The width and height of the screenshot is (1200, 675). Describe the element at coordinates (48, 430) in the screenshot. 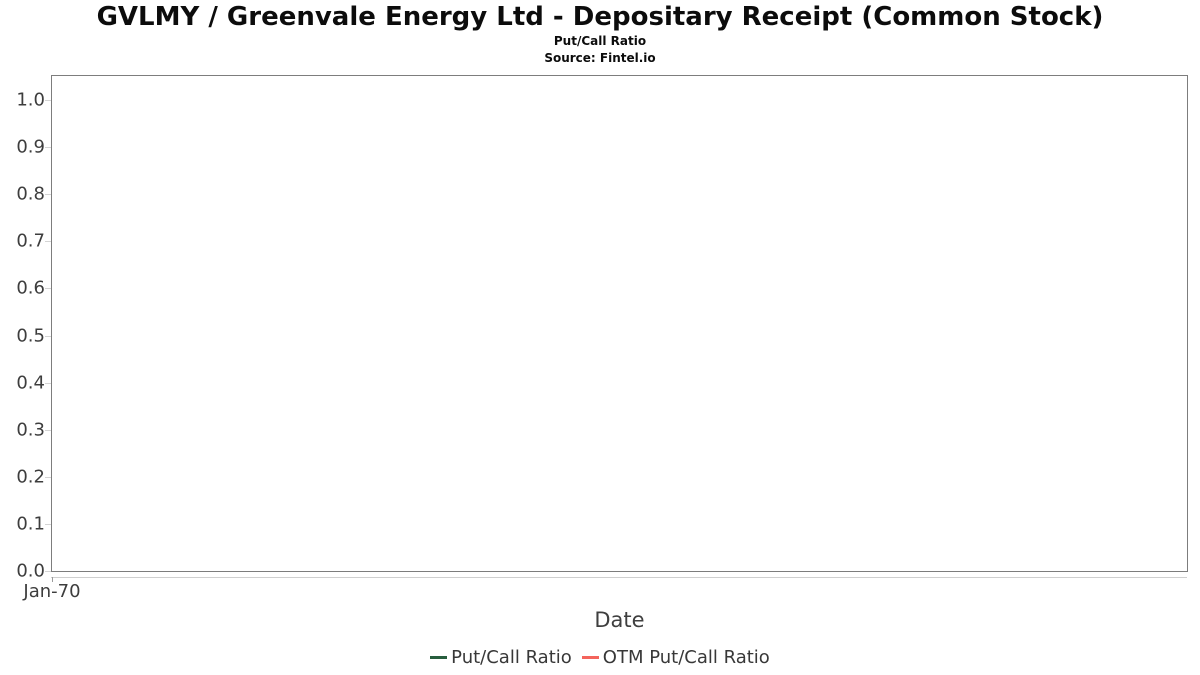

I see `y-tick-mark-0.3` at that location.